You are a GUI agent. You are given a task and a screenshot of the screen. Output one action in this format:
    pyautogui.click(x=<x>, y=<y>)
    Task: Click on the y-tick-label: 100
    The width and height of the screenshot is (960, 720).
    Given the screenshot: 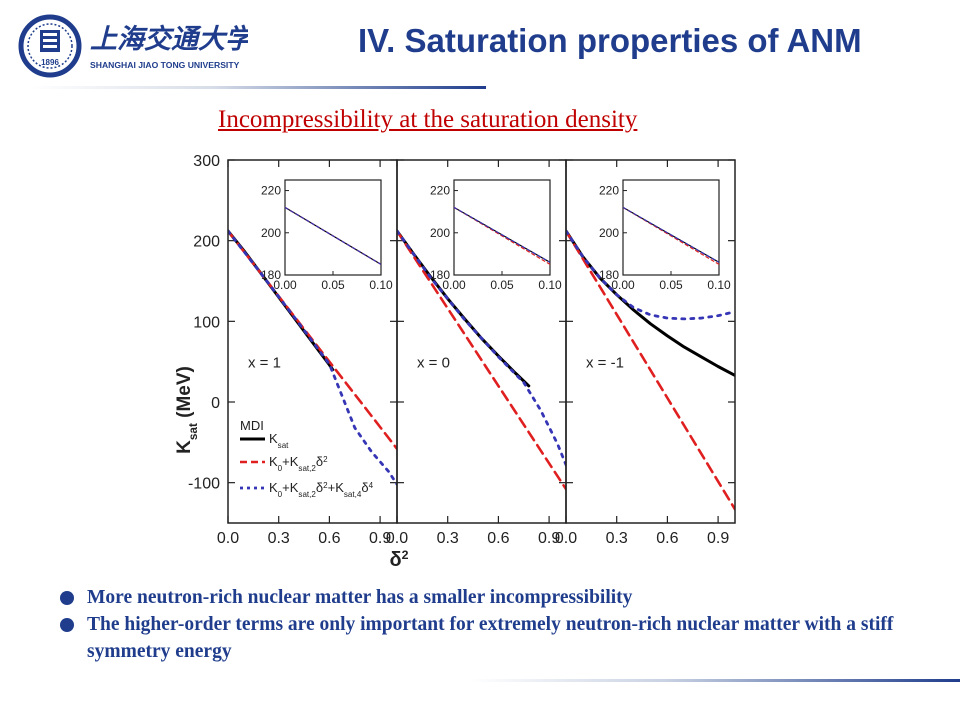 What is the action you would take?
    pyautogui.click(x=206, y=322)
    